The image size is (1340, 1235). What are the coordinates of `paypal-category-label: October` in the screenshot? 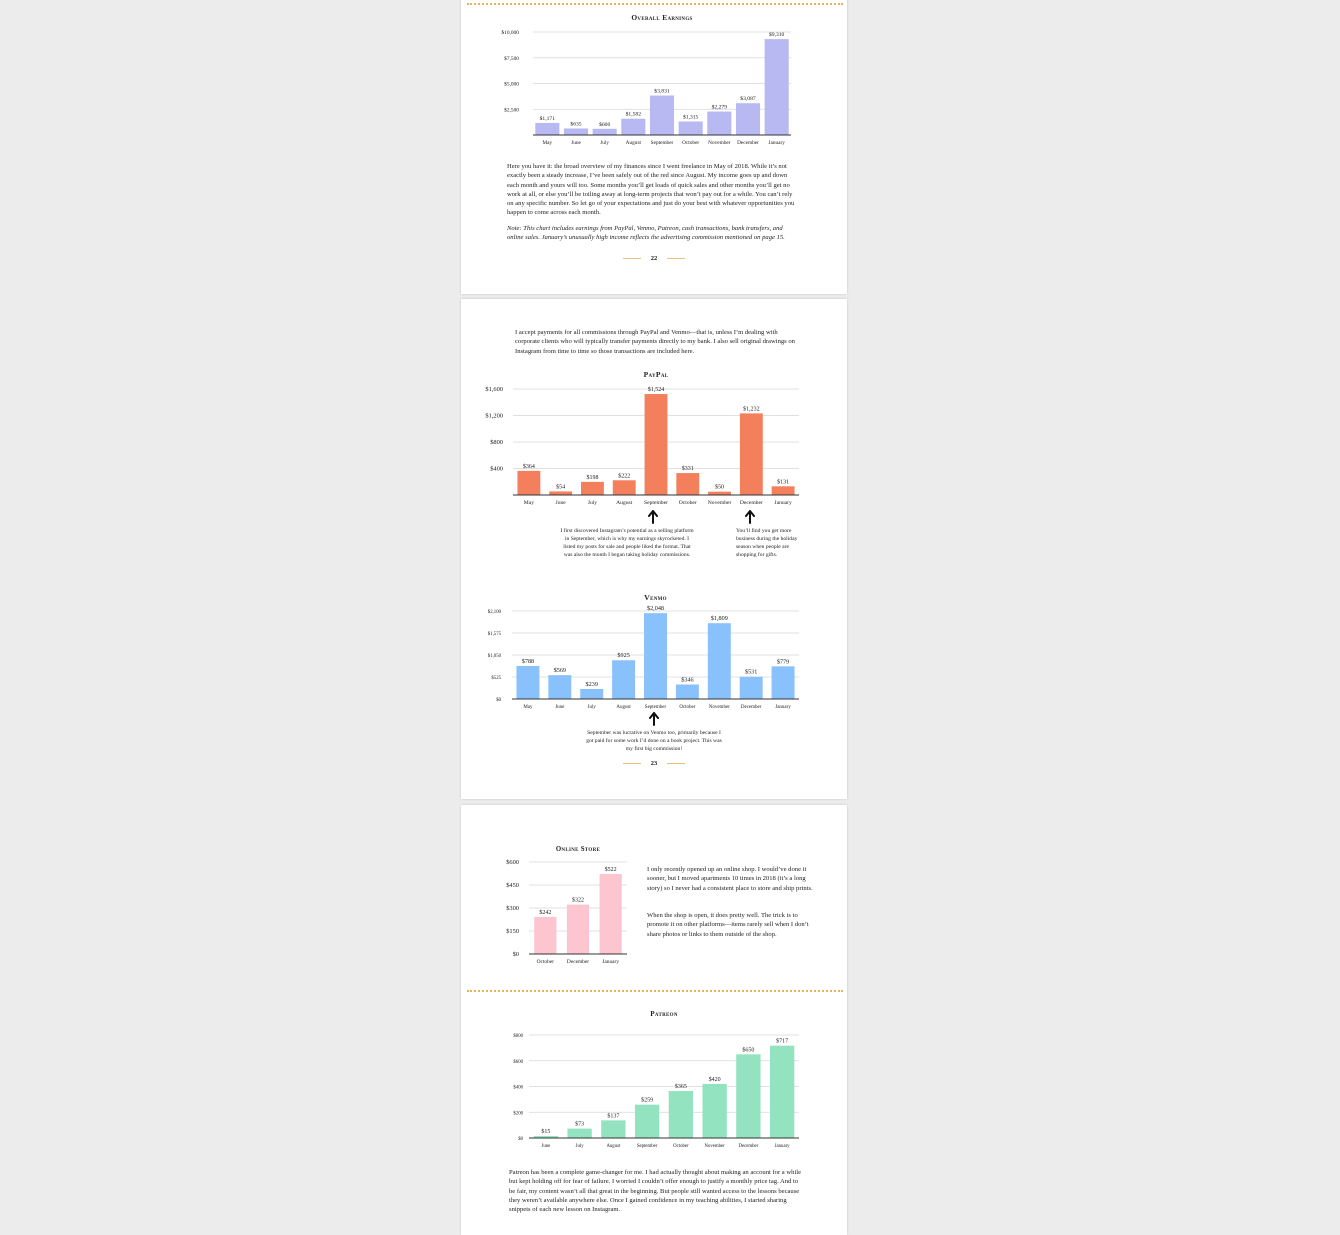 It's located at (688, 503).